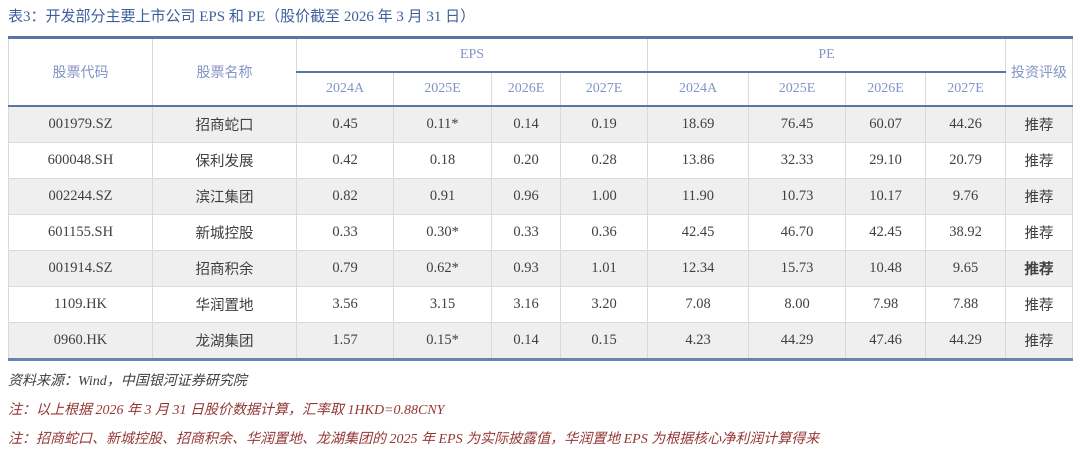 This screenshot has height=450, width=1080. What do you see at coordinates (965, 89) in the screenshot?
I see `header-pe-2027e: 2027E` at bounding box center [965, 89].